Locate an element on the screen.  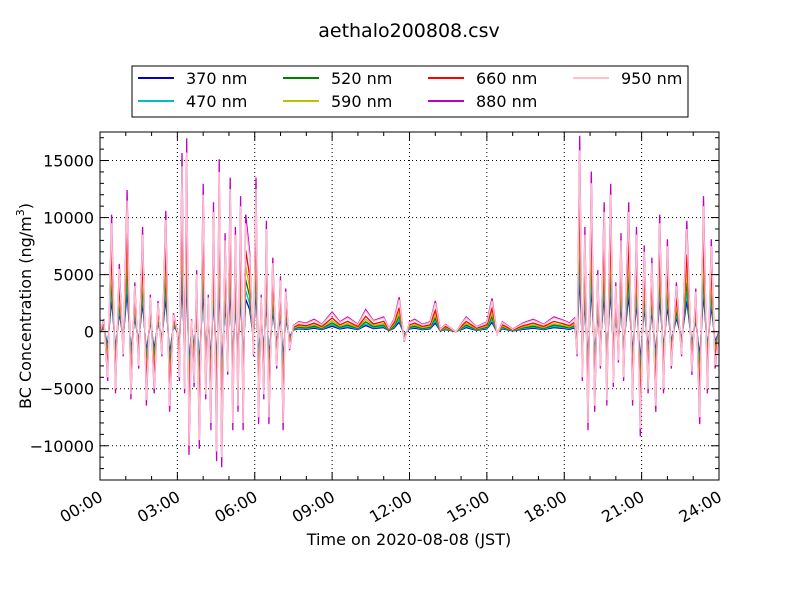
y-tick-label: 0 is located at coordinates (89, 332).